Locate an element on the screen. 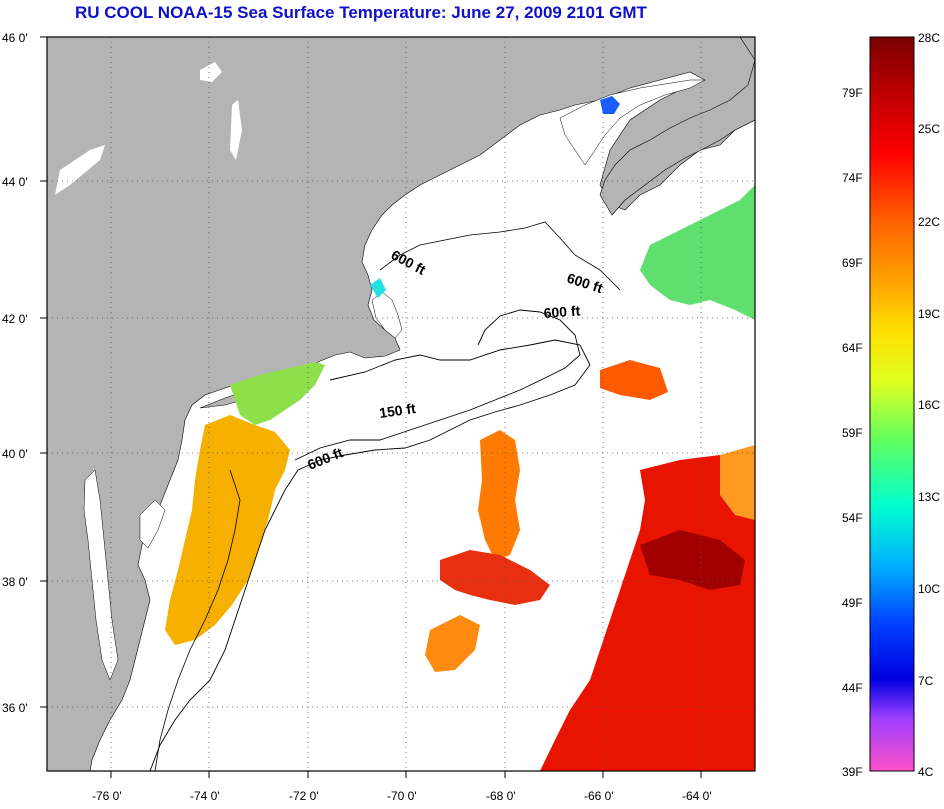  sst-patch-slope-warm-a is located at coordinates (499, 495).